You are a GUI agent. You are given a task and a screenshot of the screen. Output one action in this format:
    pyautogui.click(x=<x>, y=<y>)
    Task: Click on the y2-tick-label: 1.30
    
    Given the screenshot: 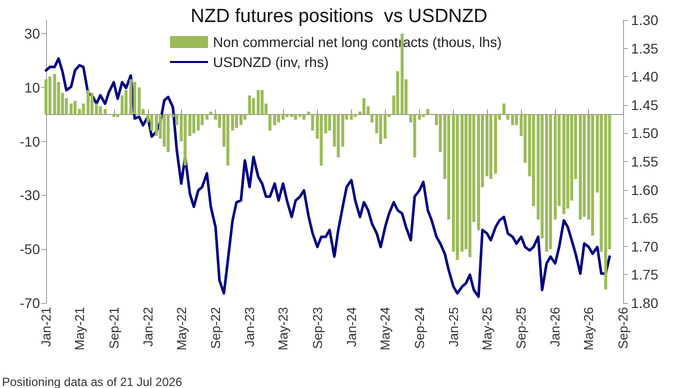 What is the action you would take?
    pyautogui.click(x=644, y=20)
    